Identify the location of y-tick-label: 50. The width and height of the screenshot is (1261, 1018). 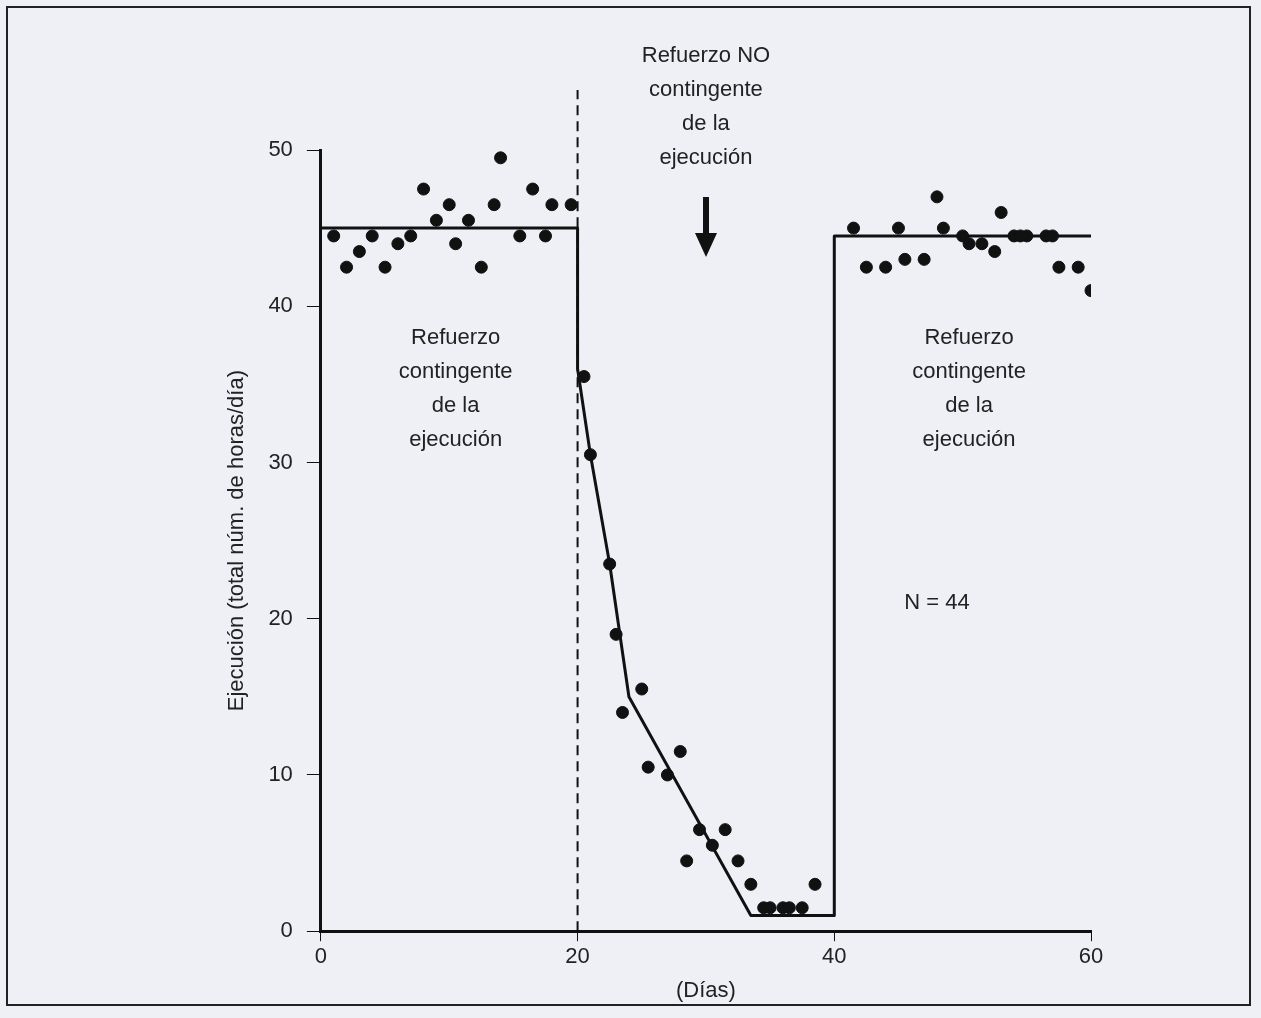
(280, 149).